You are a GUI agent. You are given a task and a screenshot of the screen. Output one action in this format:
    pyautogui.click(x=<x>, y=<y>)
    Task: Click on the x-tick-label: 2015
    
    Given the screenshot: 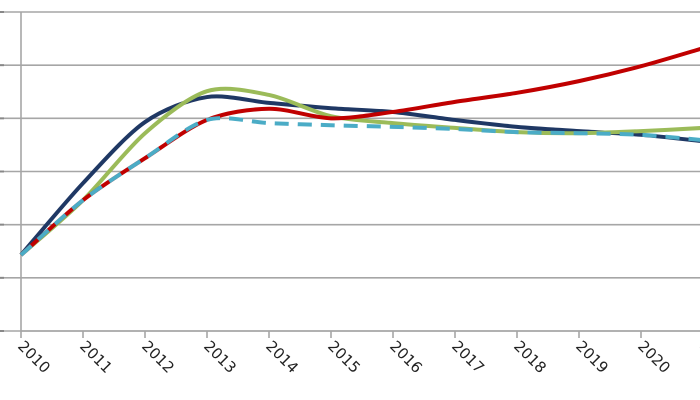 What is the action you would take?
    pyautogui.click(x=344, y=357)
    